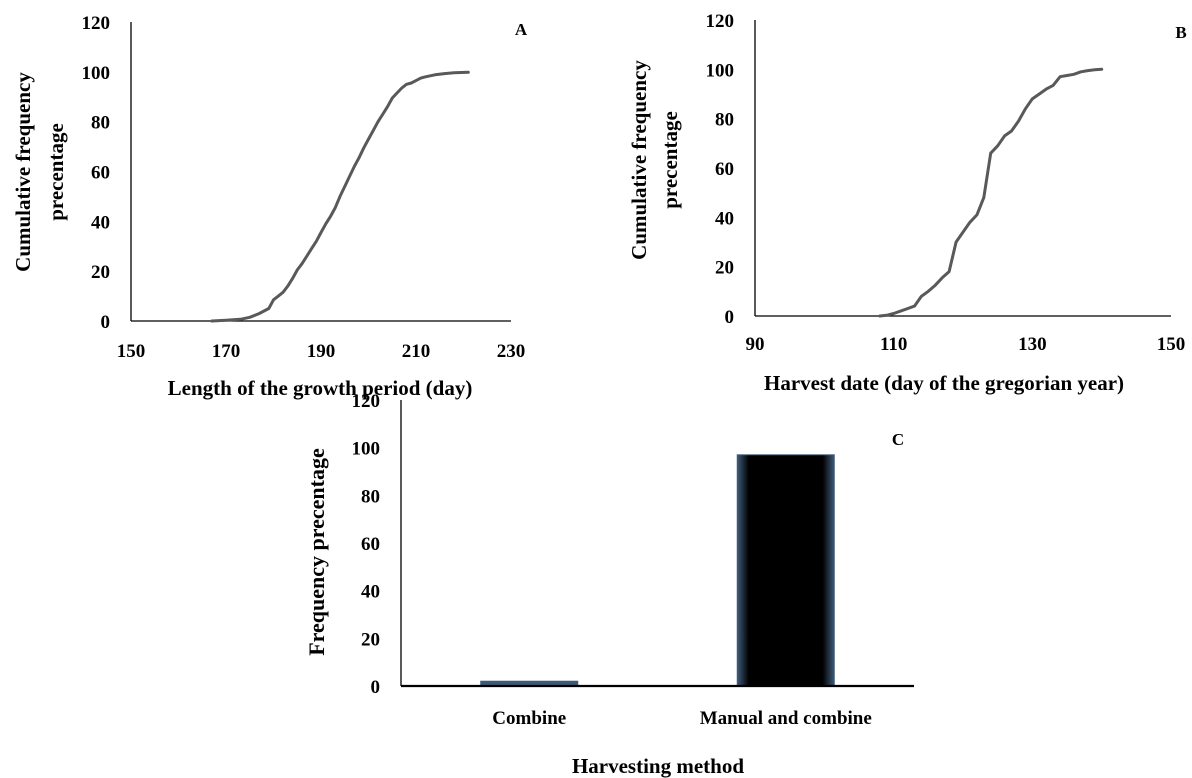 The height and width of the screenshot is (778, 1192). Describe the element at coordinates (370, 496) in the screenshot. I see `chart-c-y-tick-label: 80` at that location.